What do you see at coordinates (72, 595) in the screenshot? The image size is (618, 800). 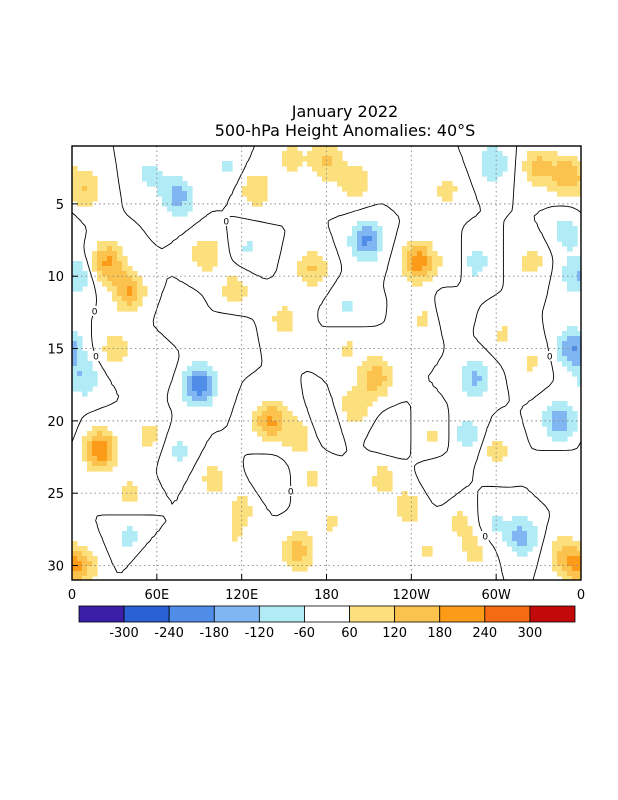 I see `x-tick-label: 0` at bounding box center [72, 595].